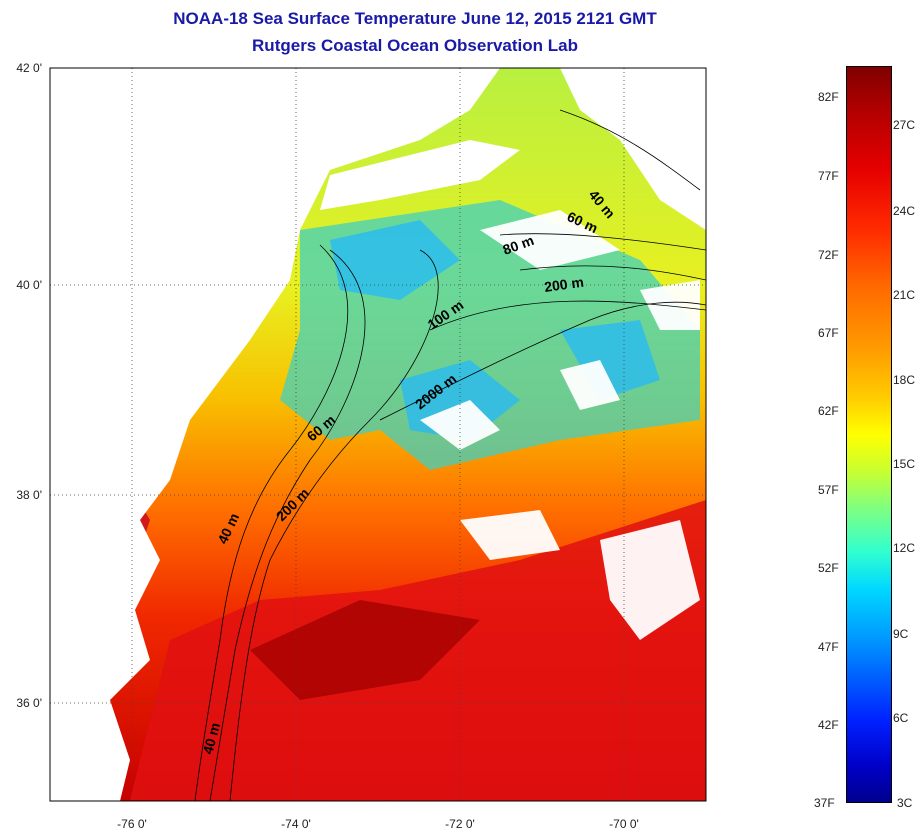 The image size is (920, 832). I want to click on colorbar, so click(869, 434).